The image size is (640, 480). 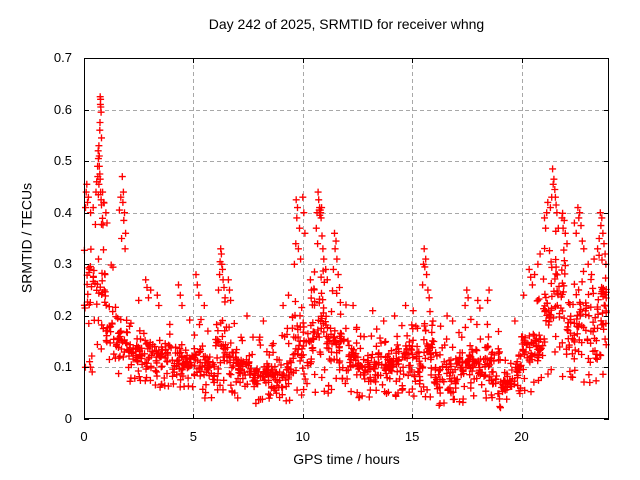 What do you see at coordinates (26, 238) in the screenshot?
I see `y-axis-label: SRMTID / TECUs` at bounding box center [26, 238].